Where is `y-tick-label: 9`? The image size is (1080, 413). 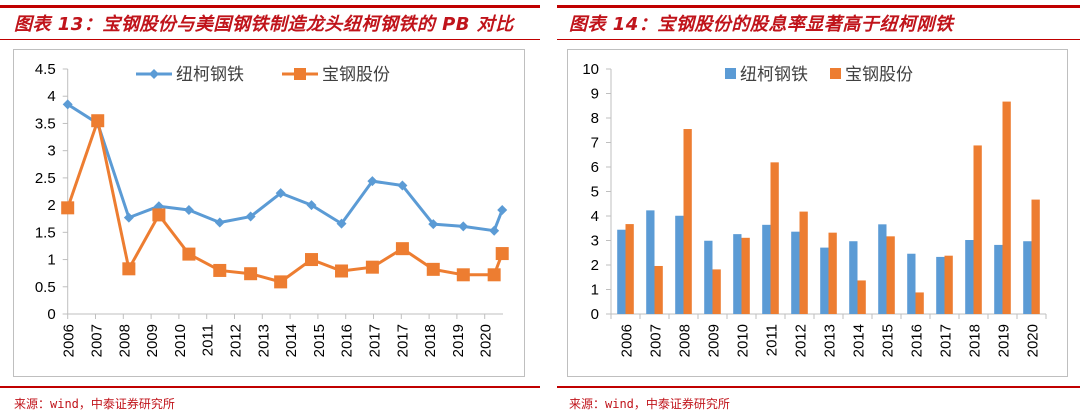
y-tick-label: 9 is located at coordinates (595, 94).